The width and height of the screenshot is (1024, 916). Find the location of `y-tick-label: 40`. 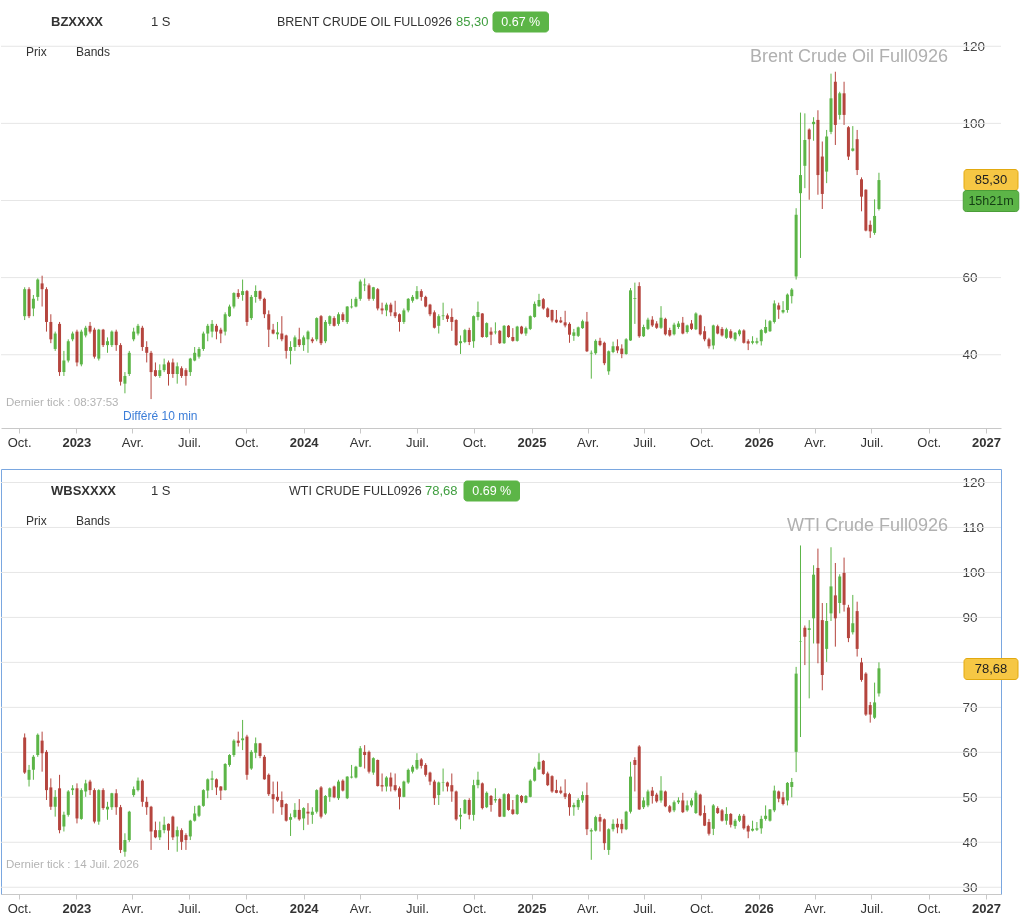

y-tick-label: 40 is located at coordinates (970, 355).